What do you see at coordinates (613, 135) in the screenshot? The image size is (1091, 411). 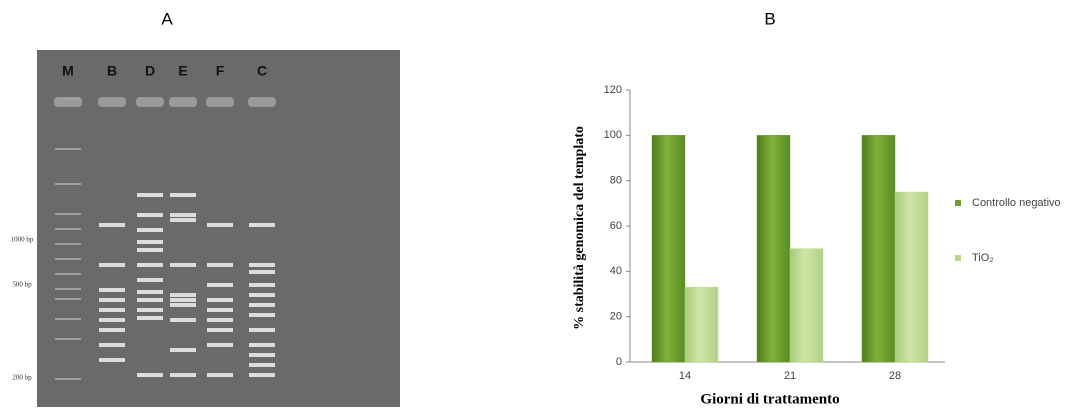 I see `y-tick-label: 100` at bounding box center [613, 135].